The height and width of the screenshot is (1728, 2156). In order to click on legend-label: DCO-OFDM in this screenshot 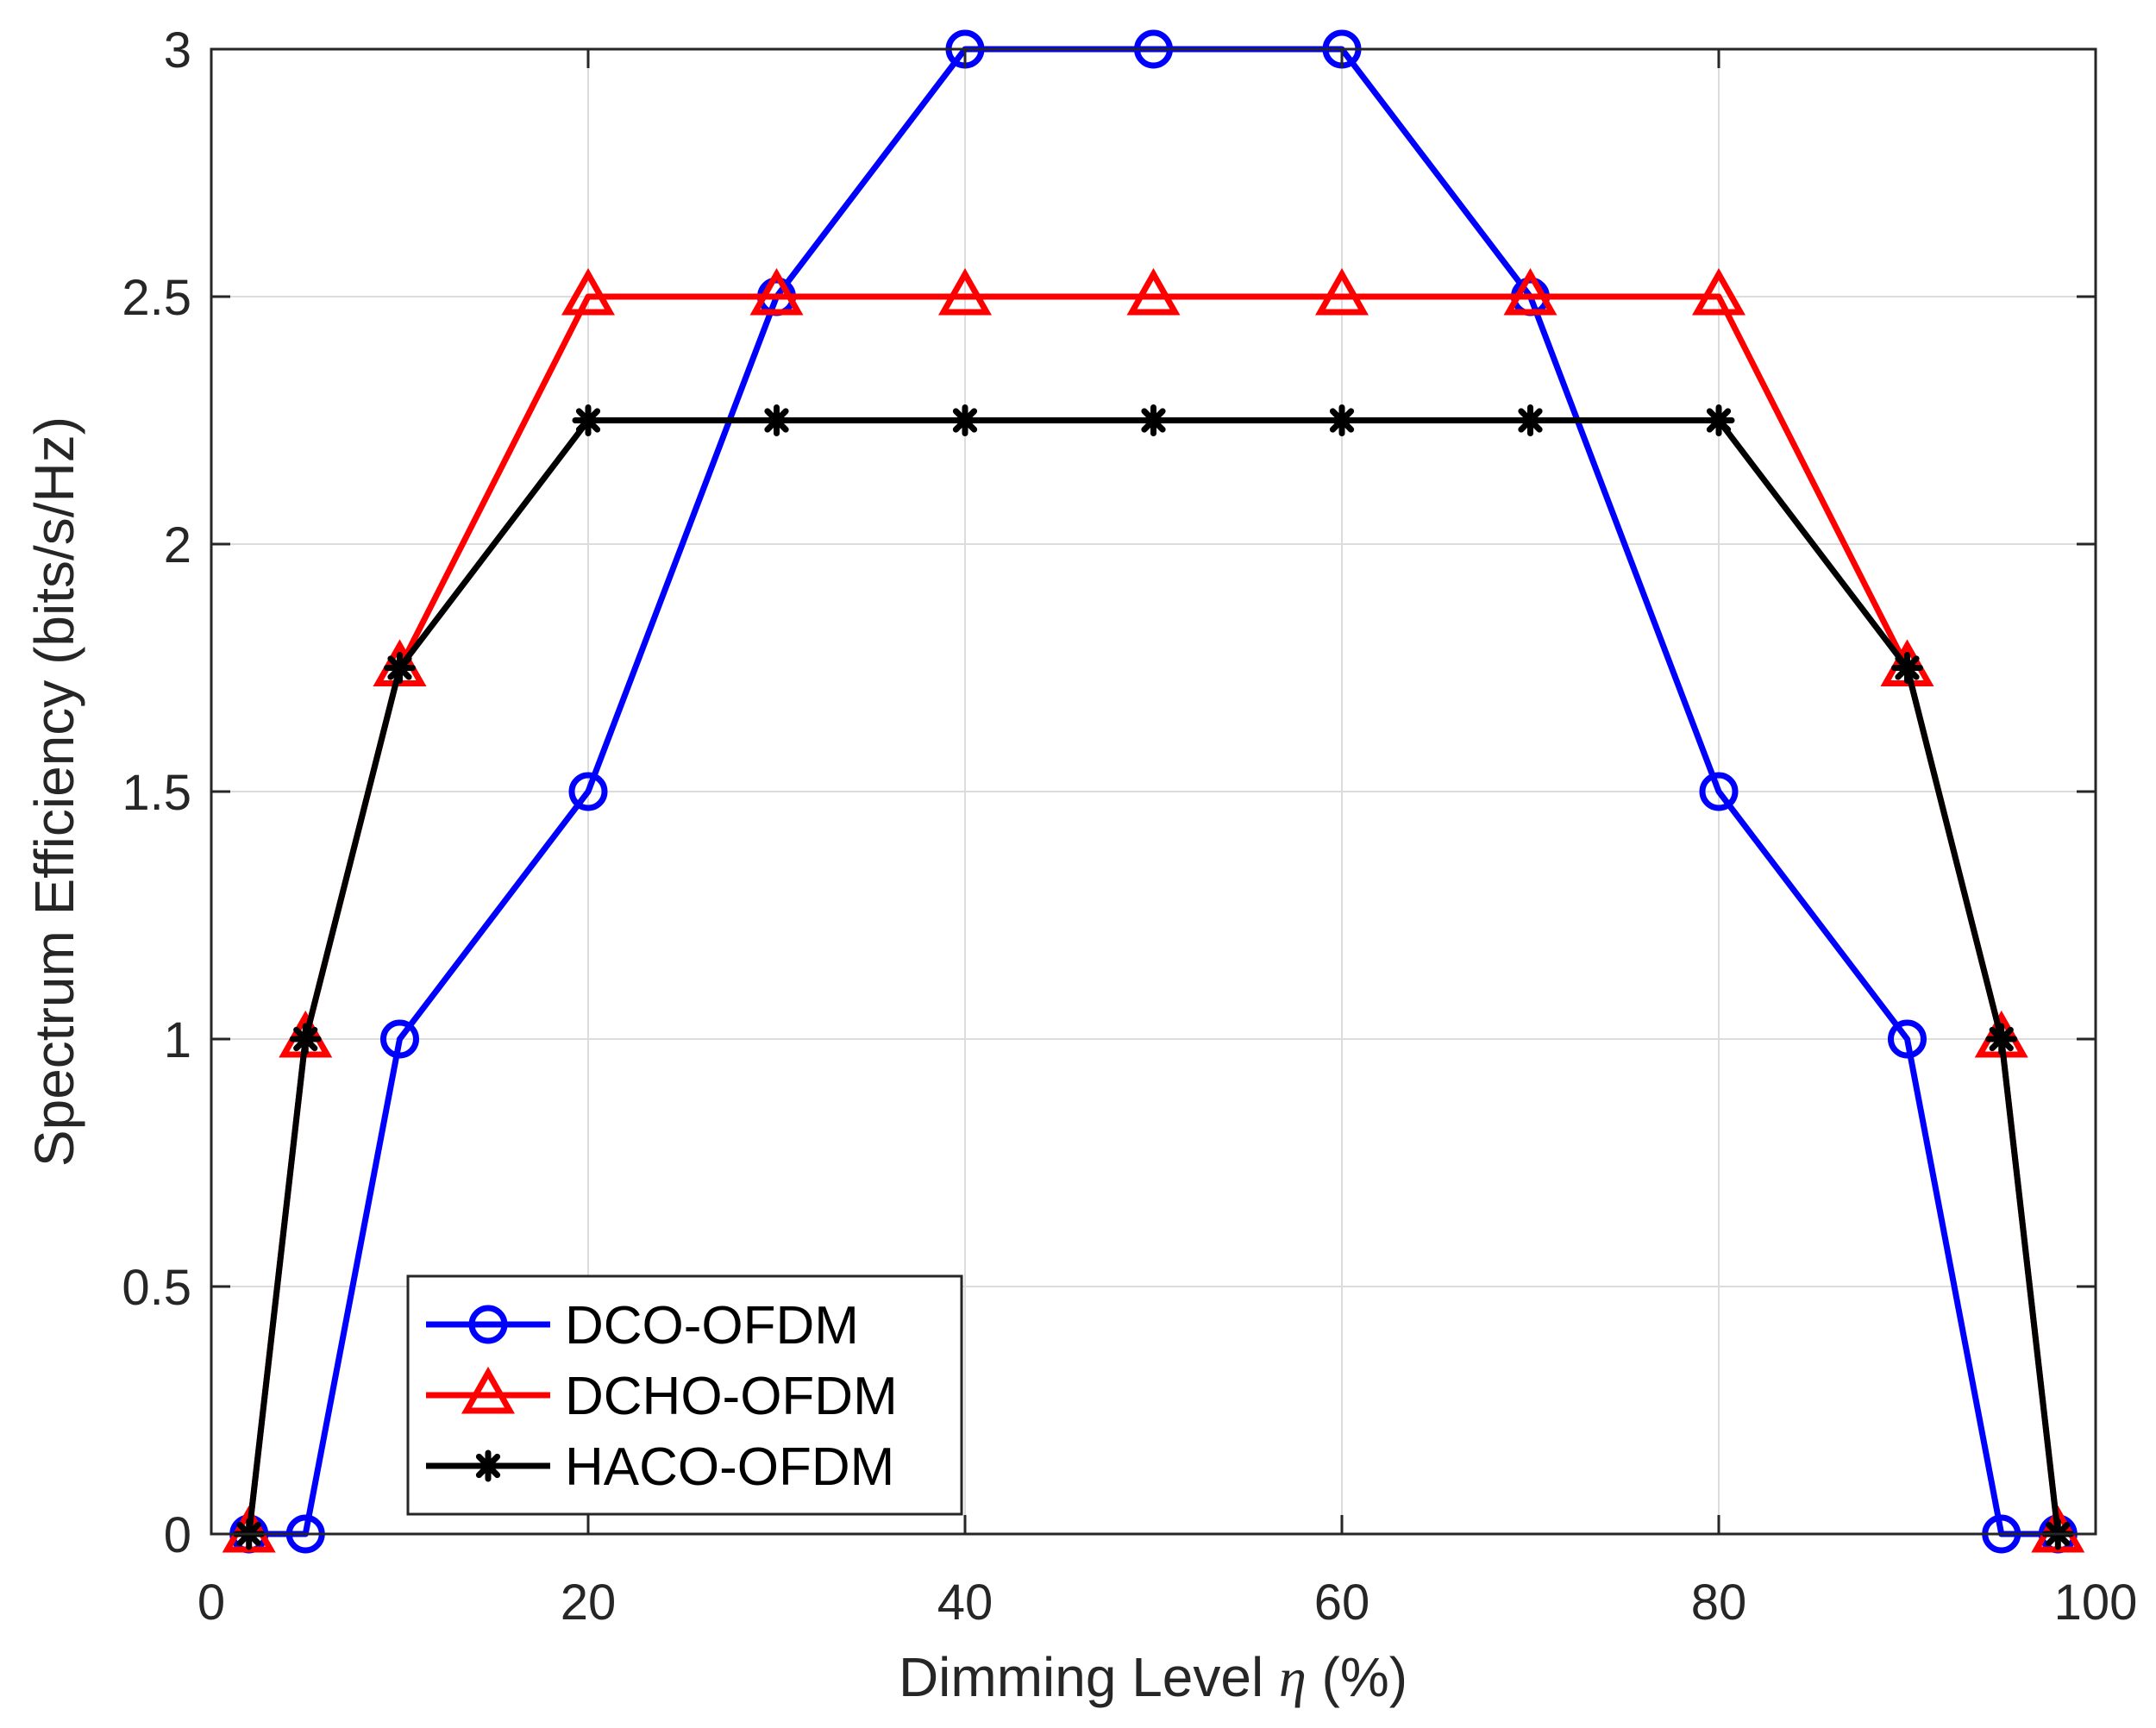, I will do `click(712, 1326)`.